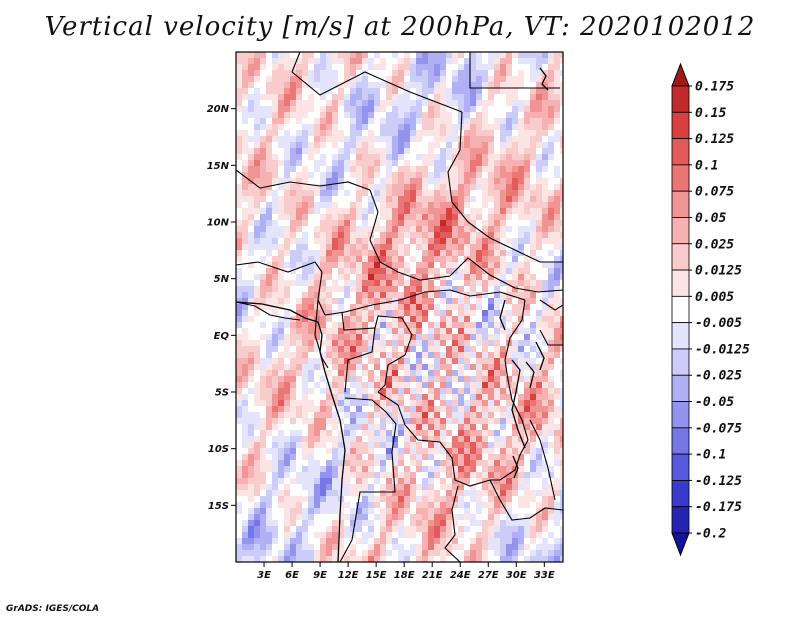  Describe the element at coordinates (680, 152) in the screenshot. I see `colorbar-swatch` at that location.